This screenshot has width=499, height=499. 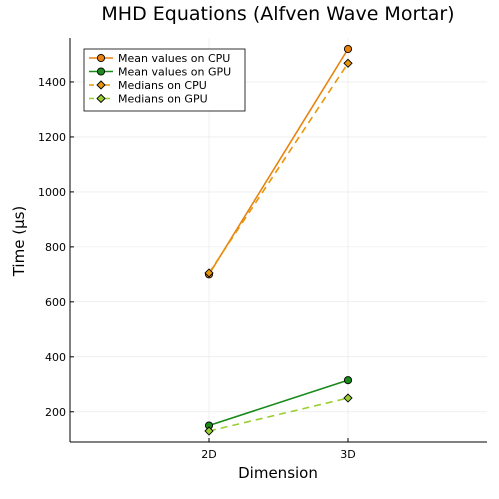 I want to click on y-tick-label: 1400, so click(x=52, y=82).